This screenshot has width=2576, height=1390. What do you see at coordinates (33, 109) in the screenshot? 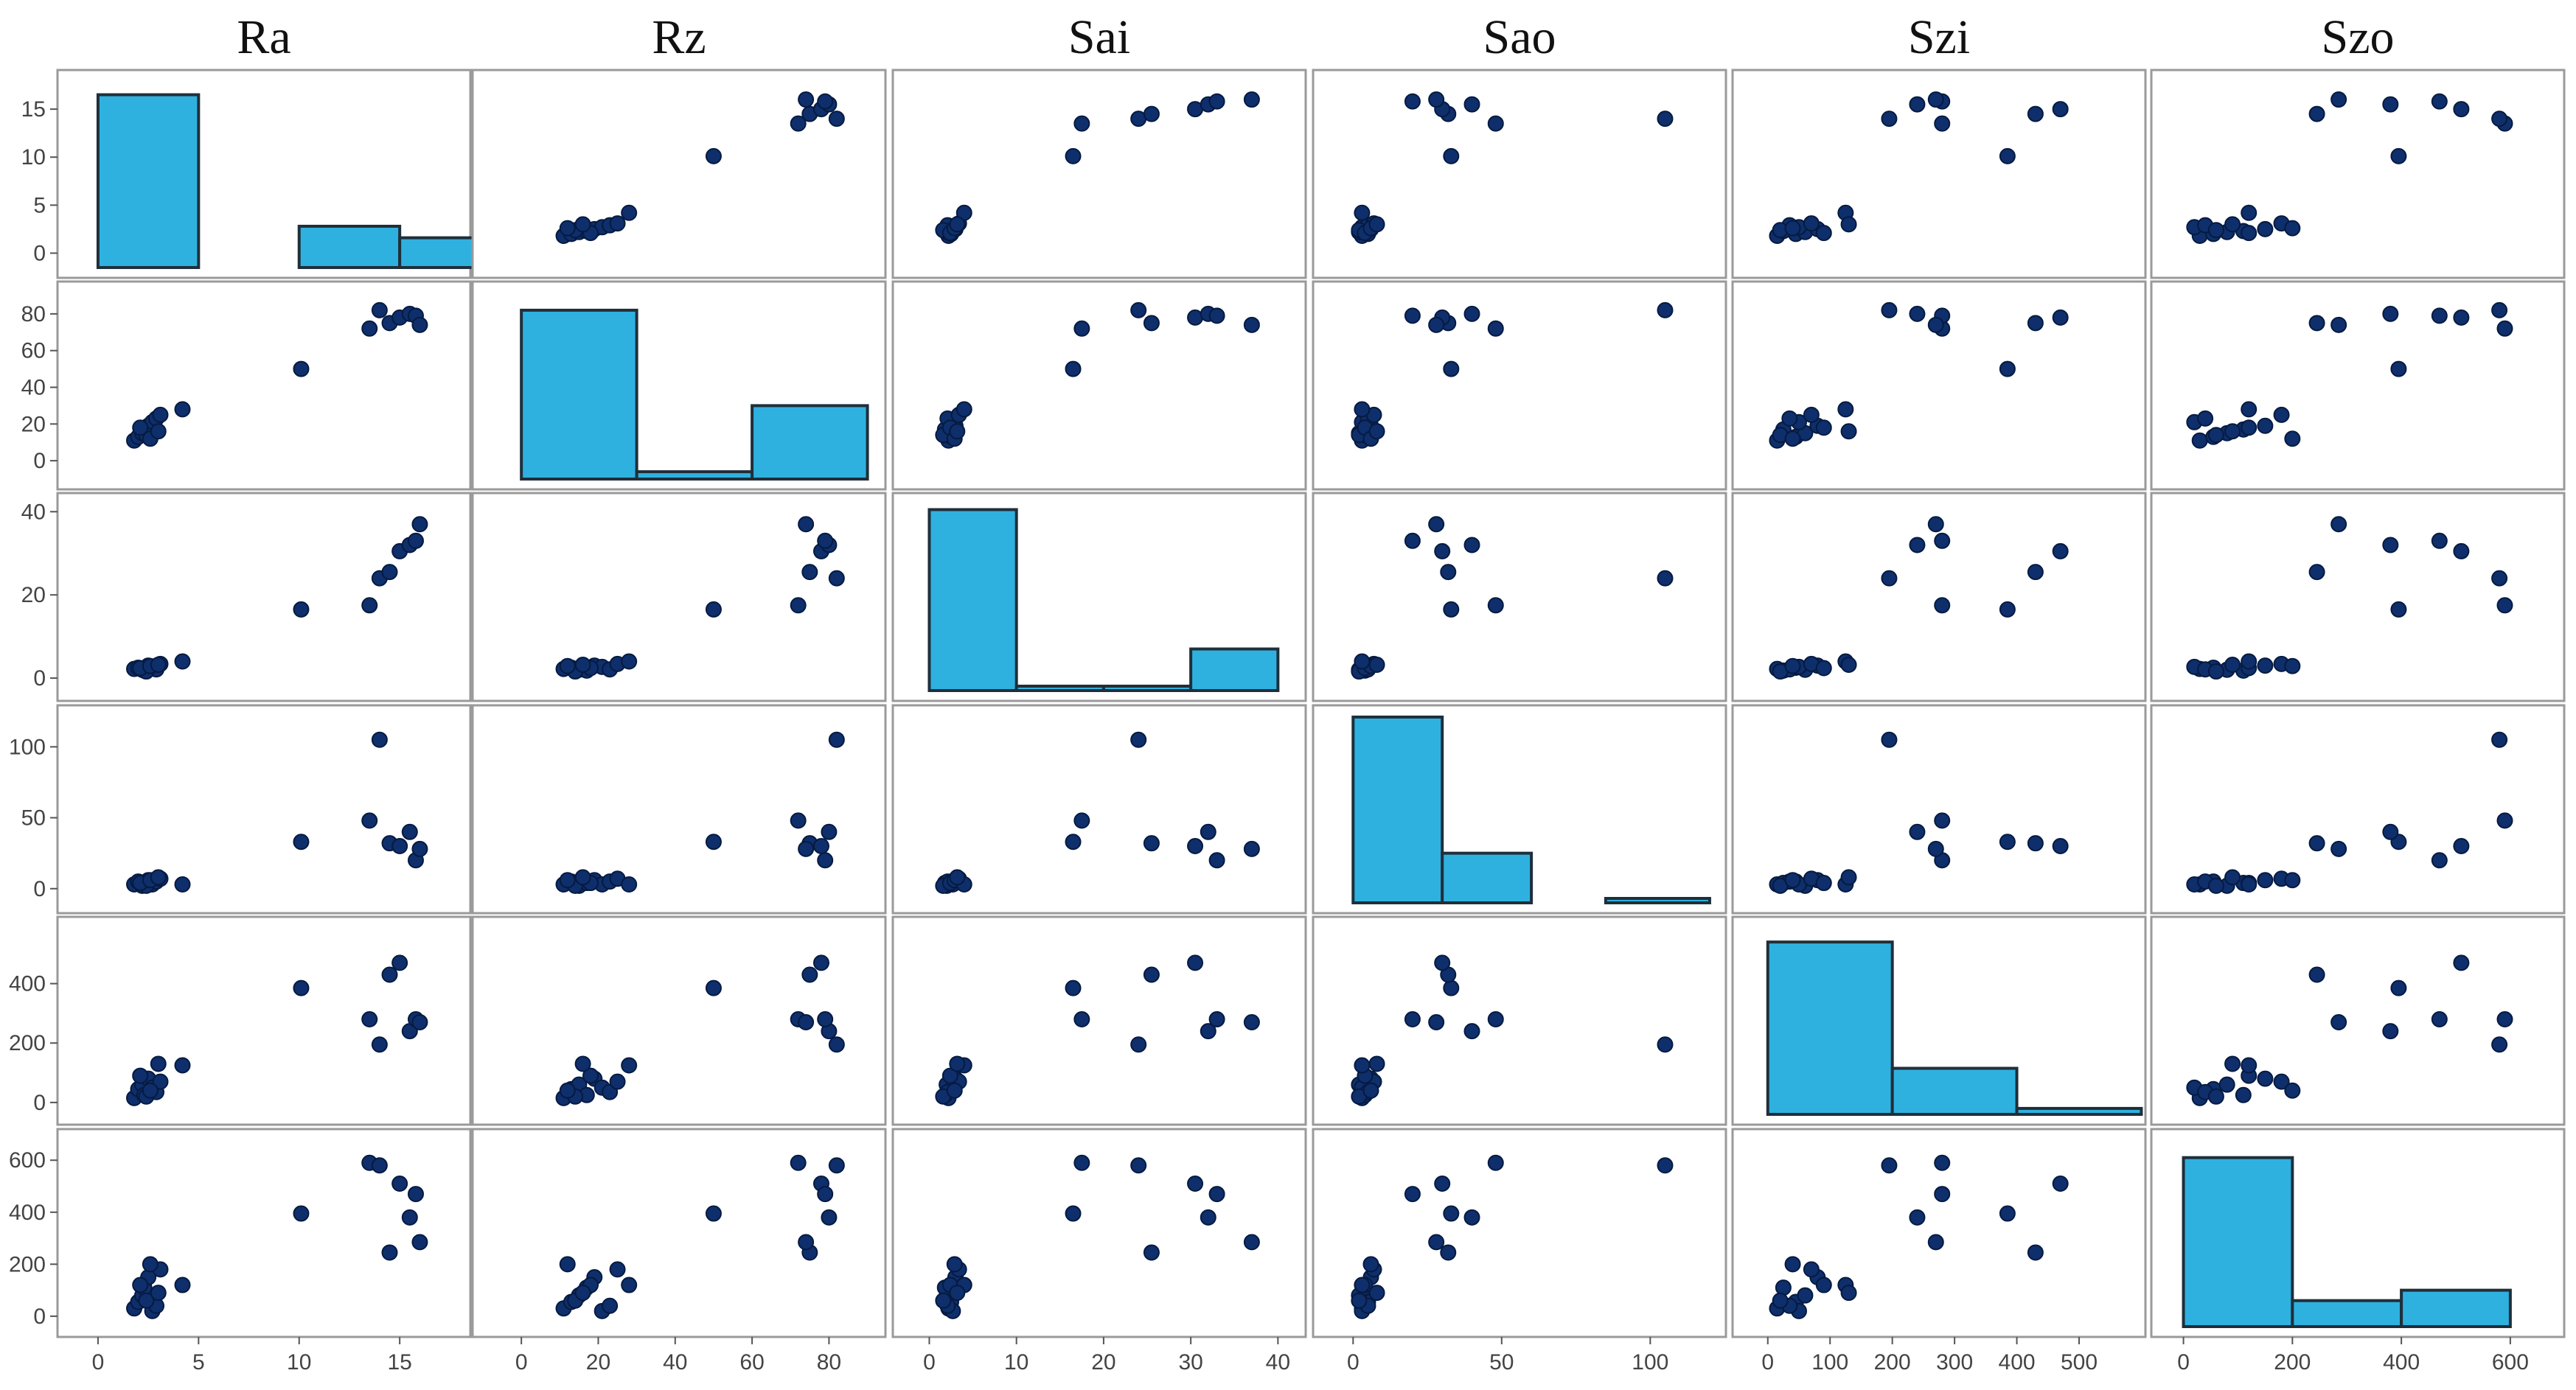
I see `y-tick-label: 15` at bounding box center [33, 109].